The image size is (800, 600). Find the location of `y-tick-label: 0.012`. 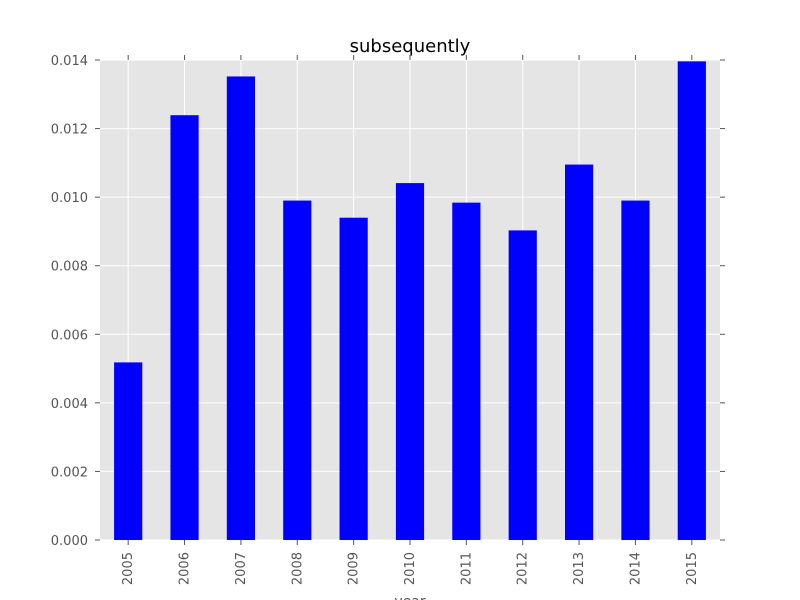

y-tick-label: 0.012 is located at coordinates (69, 130).